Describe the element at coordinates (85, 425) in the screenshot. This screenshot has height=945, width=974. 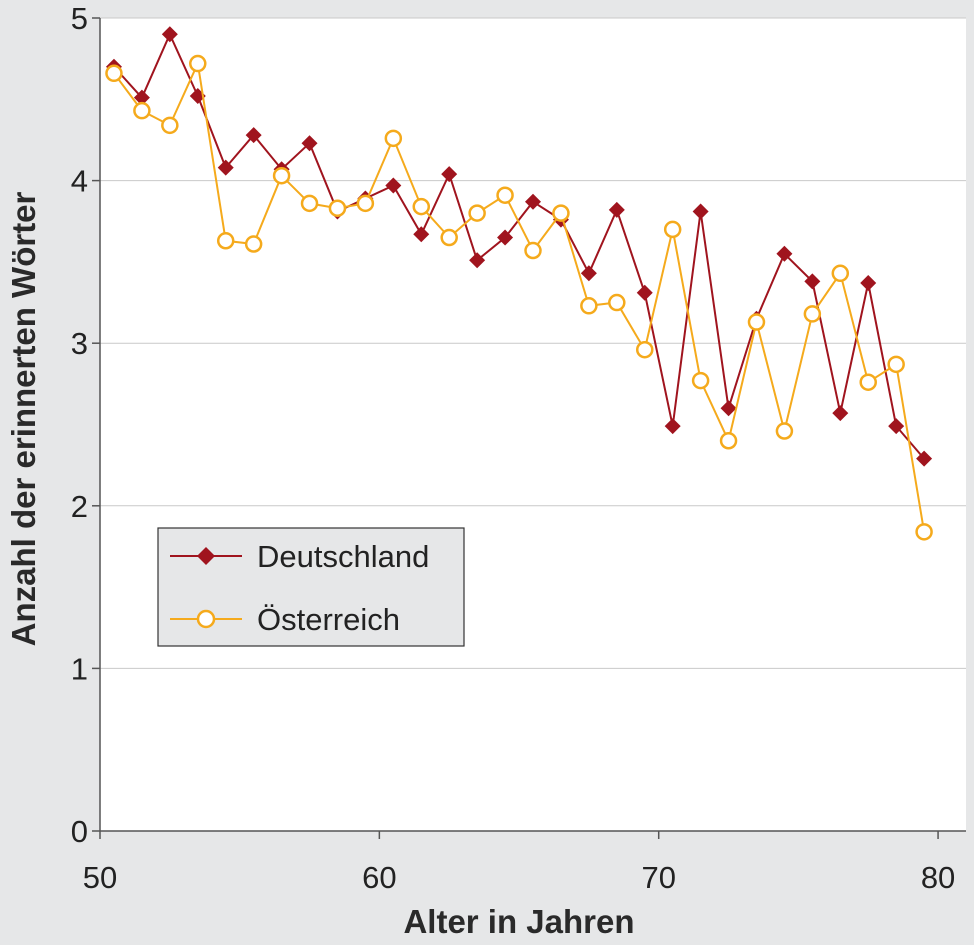
I see `y-axis-ticks: 0 1 2 3 4 5` at that location.